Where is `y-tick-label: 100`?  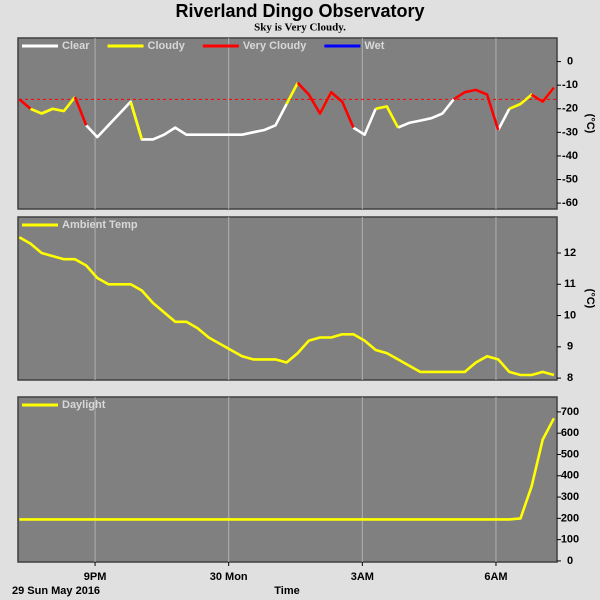
y-tick-label: 100 is located at coordinates (570, 540).